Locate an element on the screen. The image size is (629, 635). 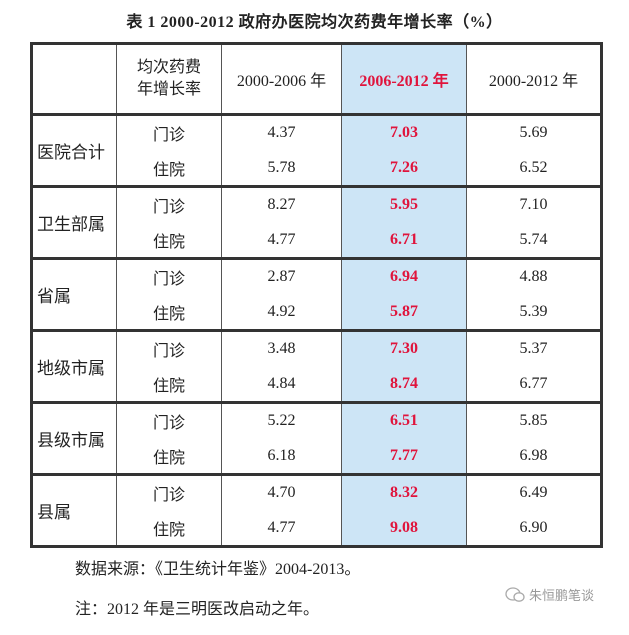
group-name: 县级市属 is located at coordinates (74, 438).